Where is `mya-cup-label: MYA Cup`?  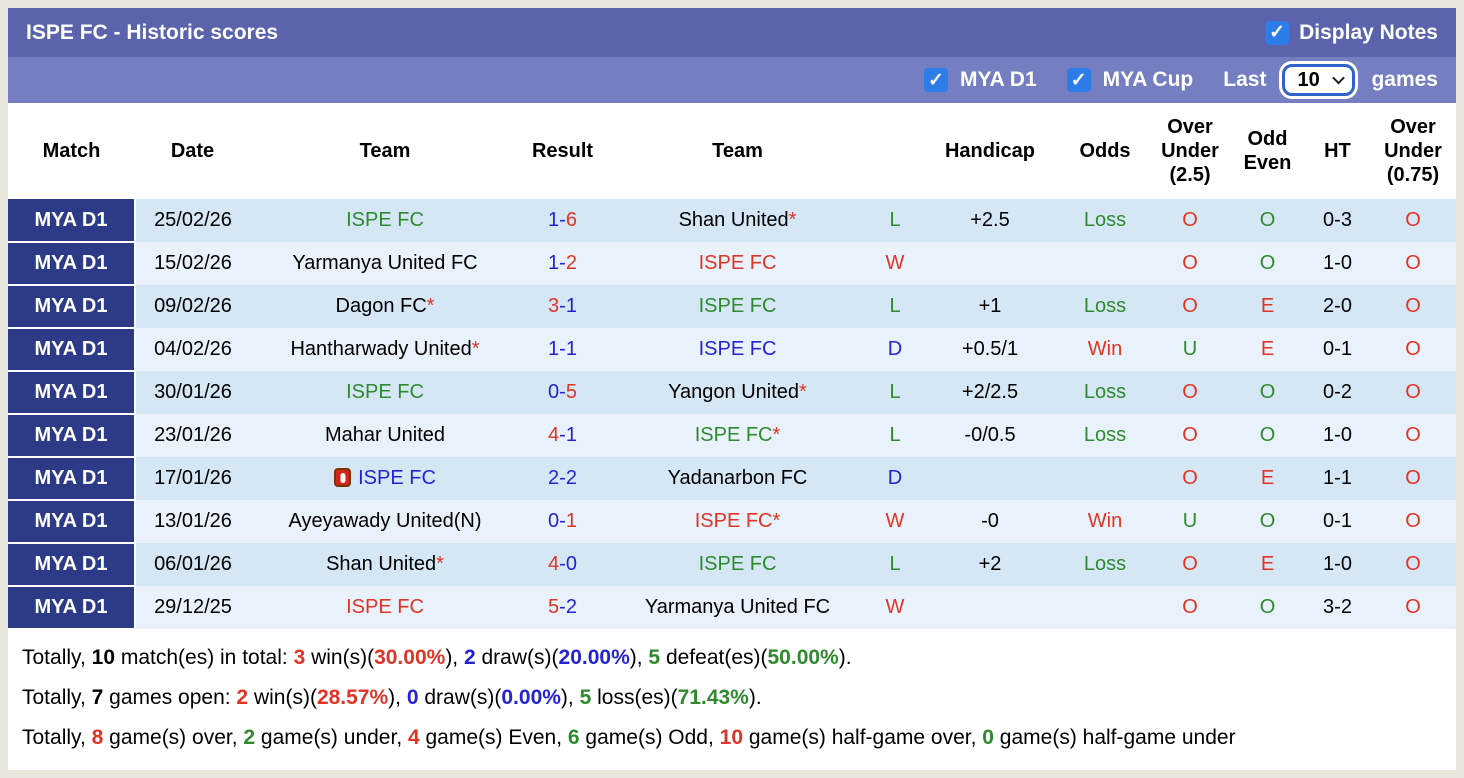
mya-cup-label: MYA Cup is located at coordinates (1148, 79).